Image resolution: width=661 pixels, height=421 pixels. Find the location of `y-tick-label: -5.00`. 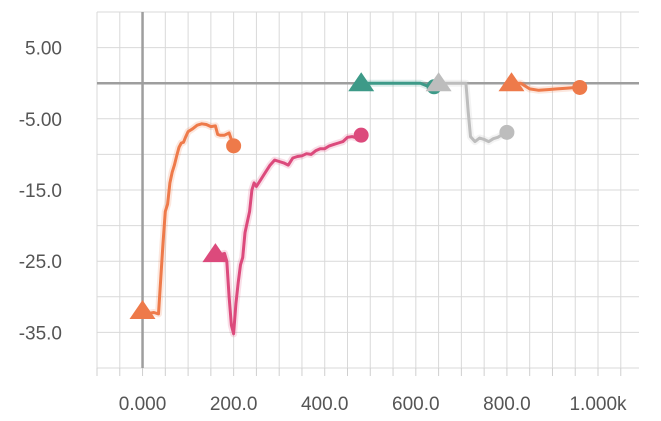

y-tick-label: -5.00 is located at coordinates (40, 120).